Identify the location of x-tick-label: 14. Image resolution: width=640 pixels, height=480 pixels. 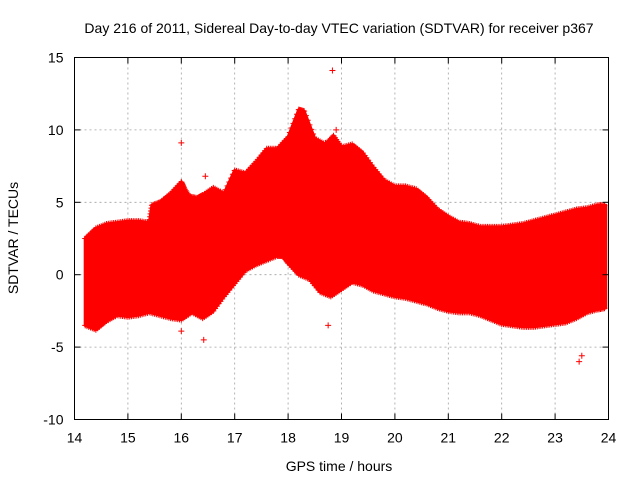
(75, 438).